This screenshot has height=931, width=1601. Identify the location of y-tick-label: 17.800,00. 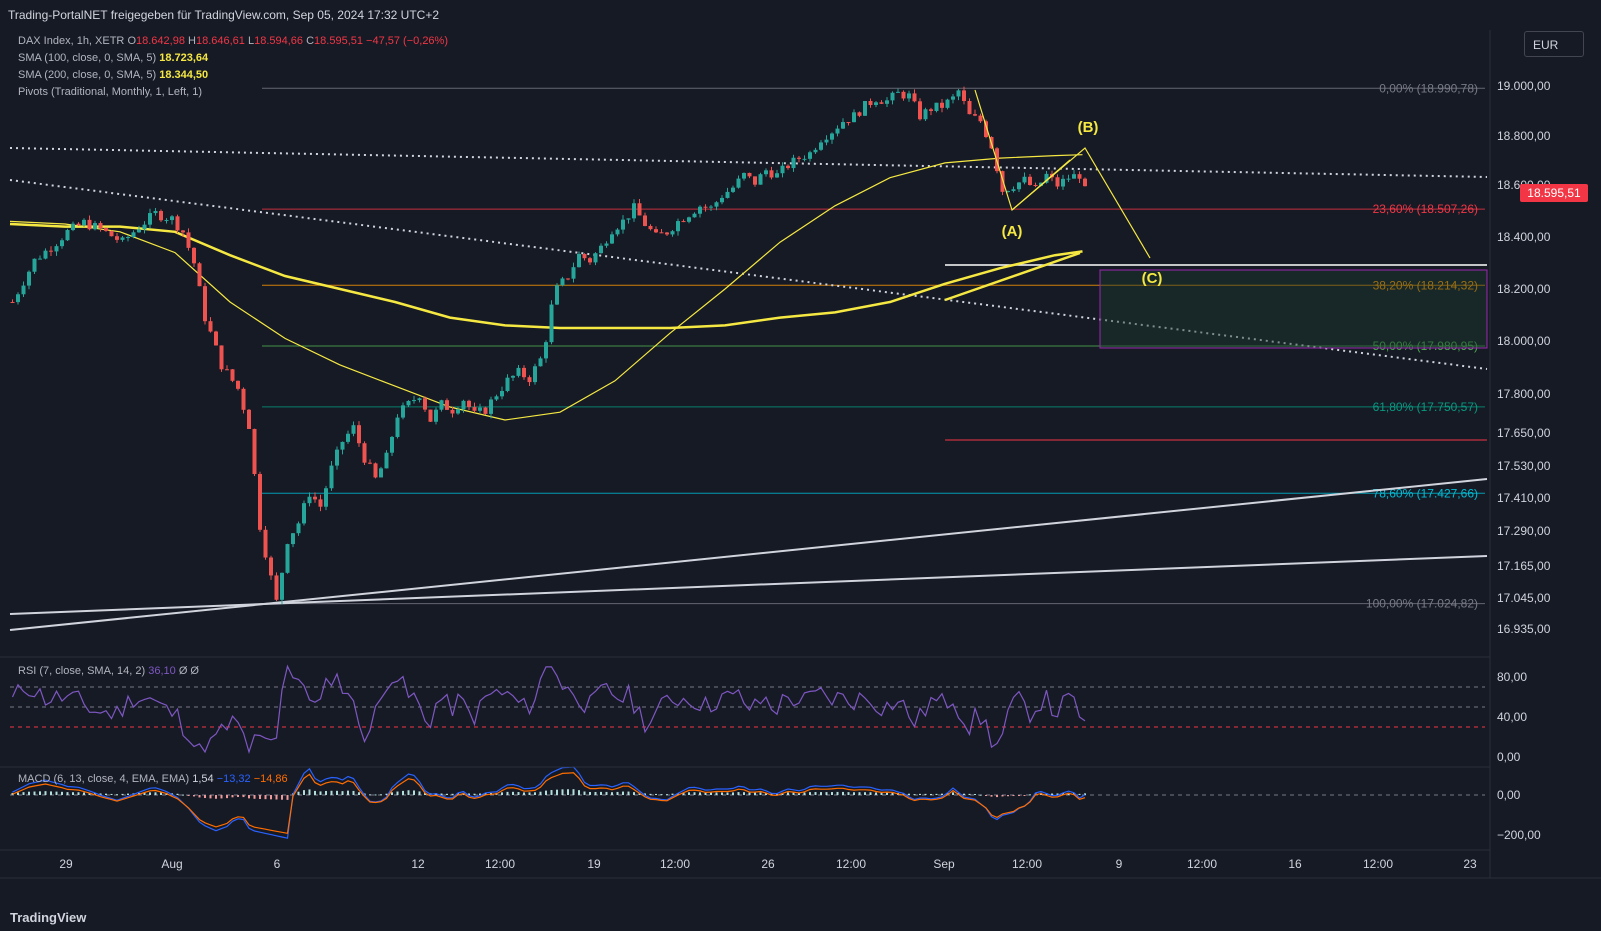
(1524, 394).